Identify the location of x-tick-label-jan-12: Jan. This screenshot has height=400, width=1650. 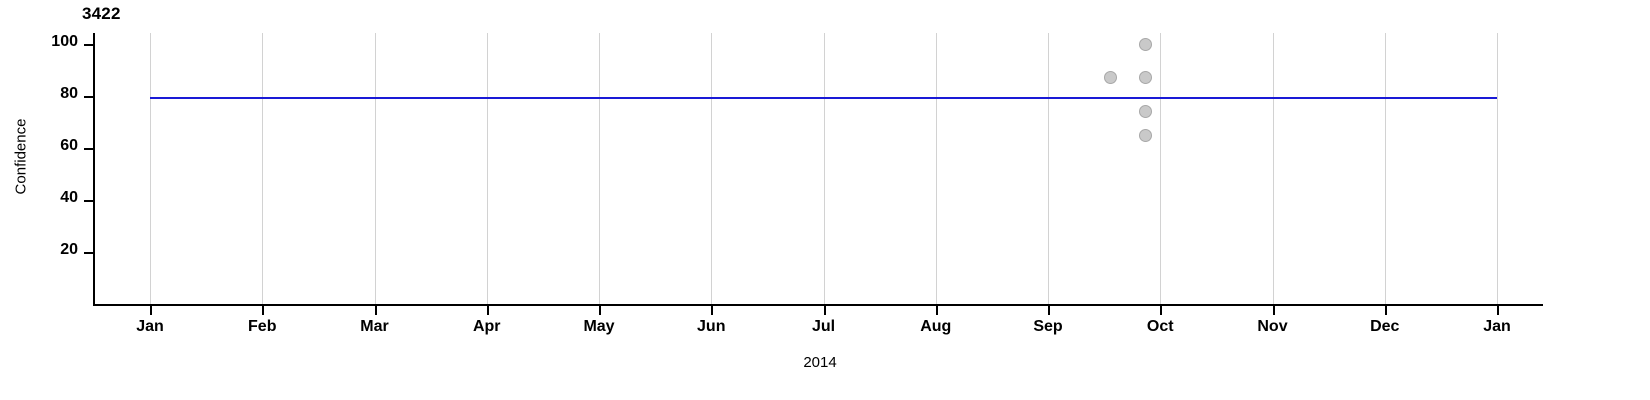
(1497, 326).